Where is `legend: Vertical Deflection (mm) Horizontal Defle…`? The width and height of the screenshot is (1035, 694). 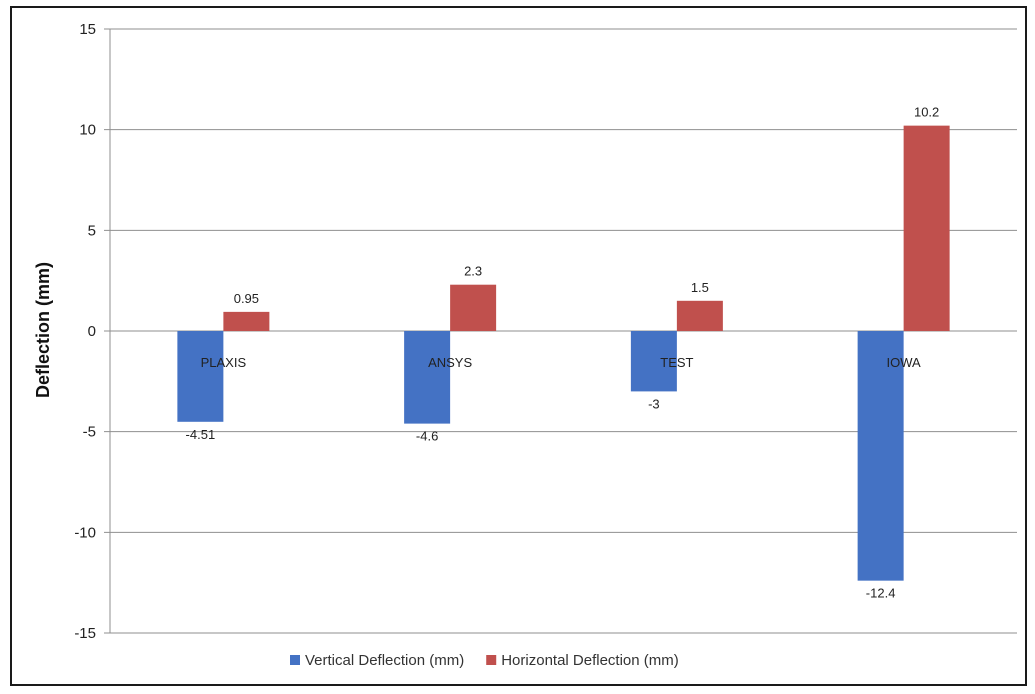
legend: Vertical Deflection (mm) Horizontal Defle… is located at coordinates (484, 660).